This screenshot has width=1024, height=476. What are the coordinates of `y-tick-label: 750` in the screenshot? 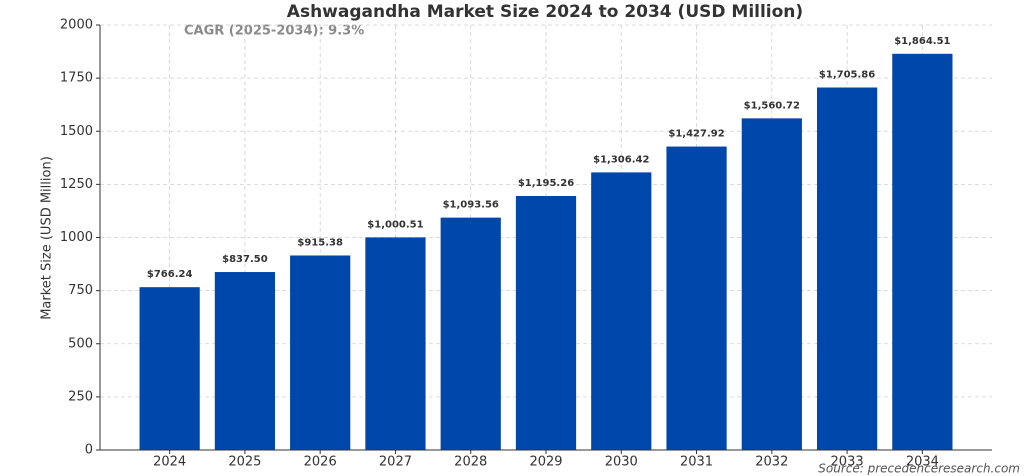 It's located at (80, 290).